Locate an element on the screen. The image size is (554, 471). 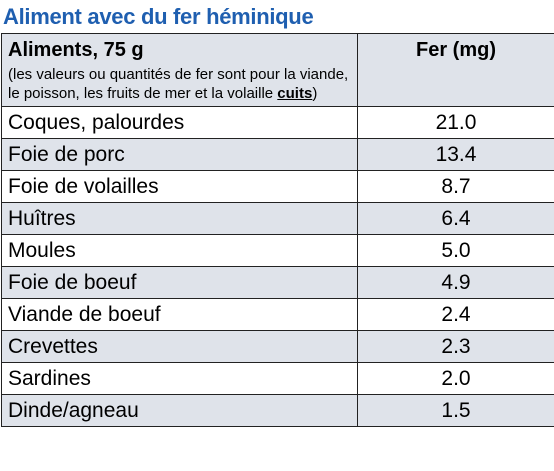
table-row: Sardines 2.0 is located at coordinates (277, 378).